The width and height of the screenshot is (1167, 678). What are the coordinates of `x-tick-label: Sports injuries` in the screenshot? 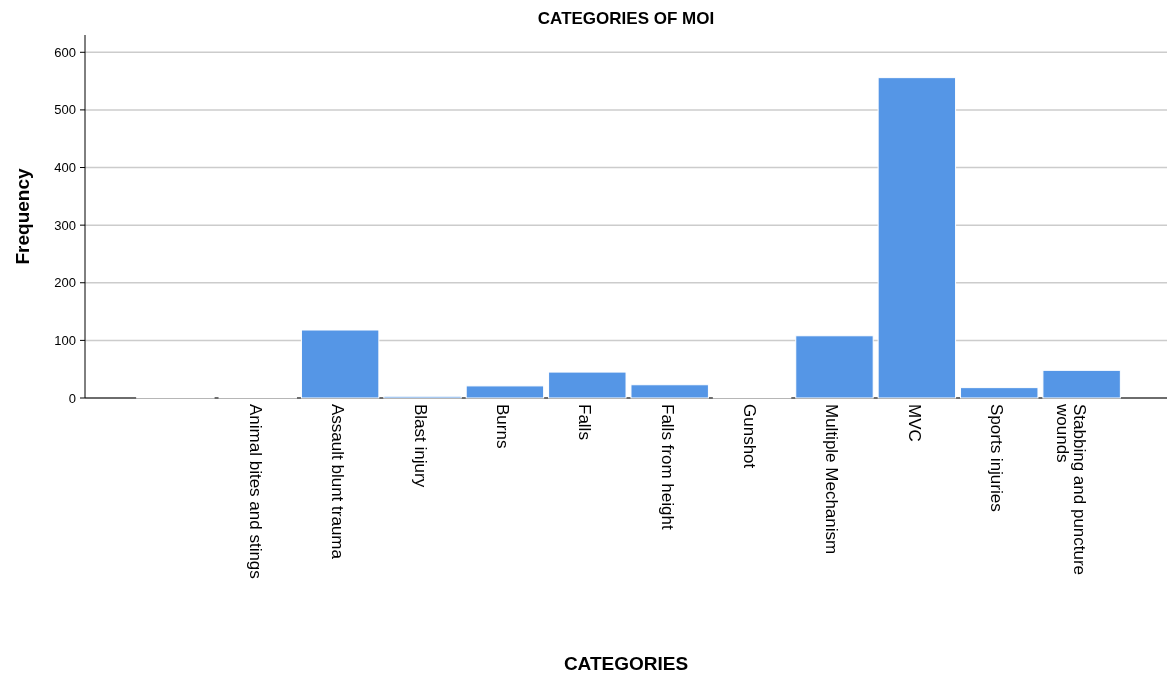 It's located at (997, 458).